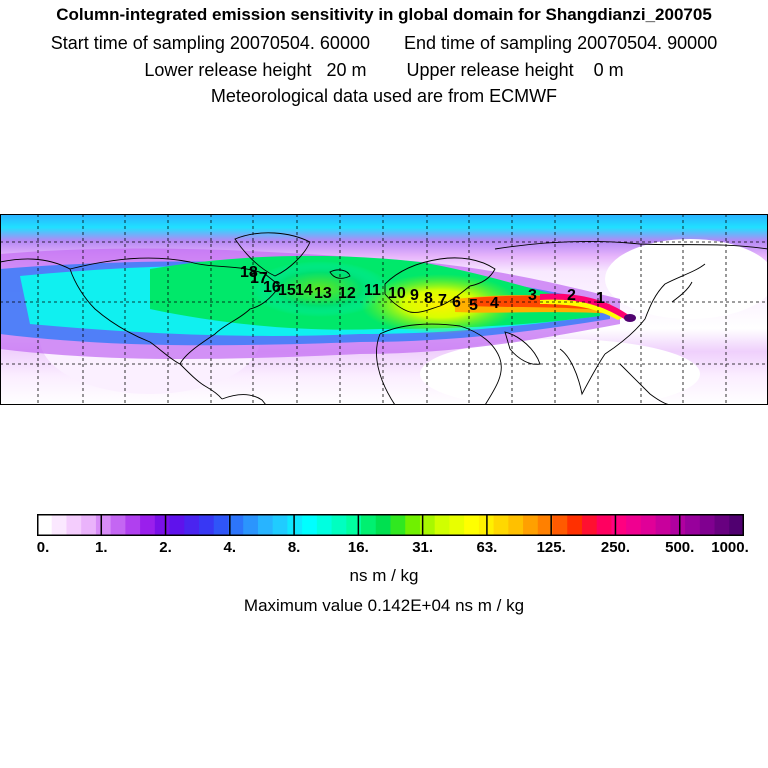 Image resolution: width=768 pixels, height=768 pixels. What do you see at coordinates (571, 295) in the screenshot?
I see `traj-label-2: 2` at bounding box center [571, 295].